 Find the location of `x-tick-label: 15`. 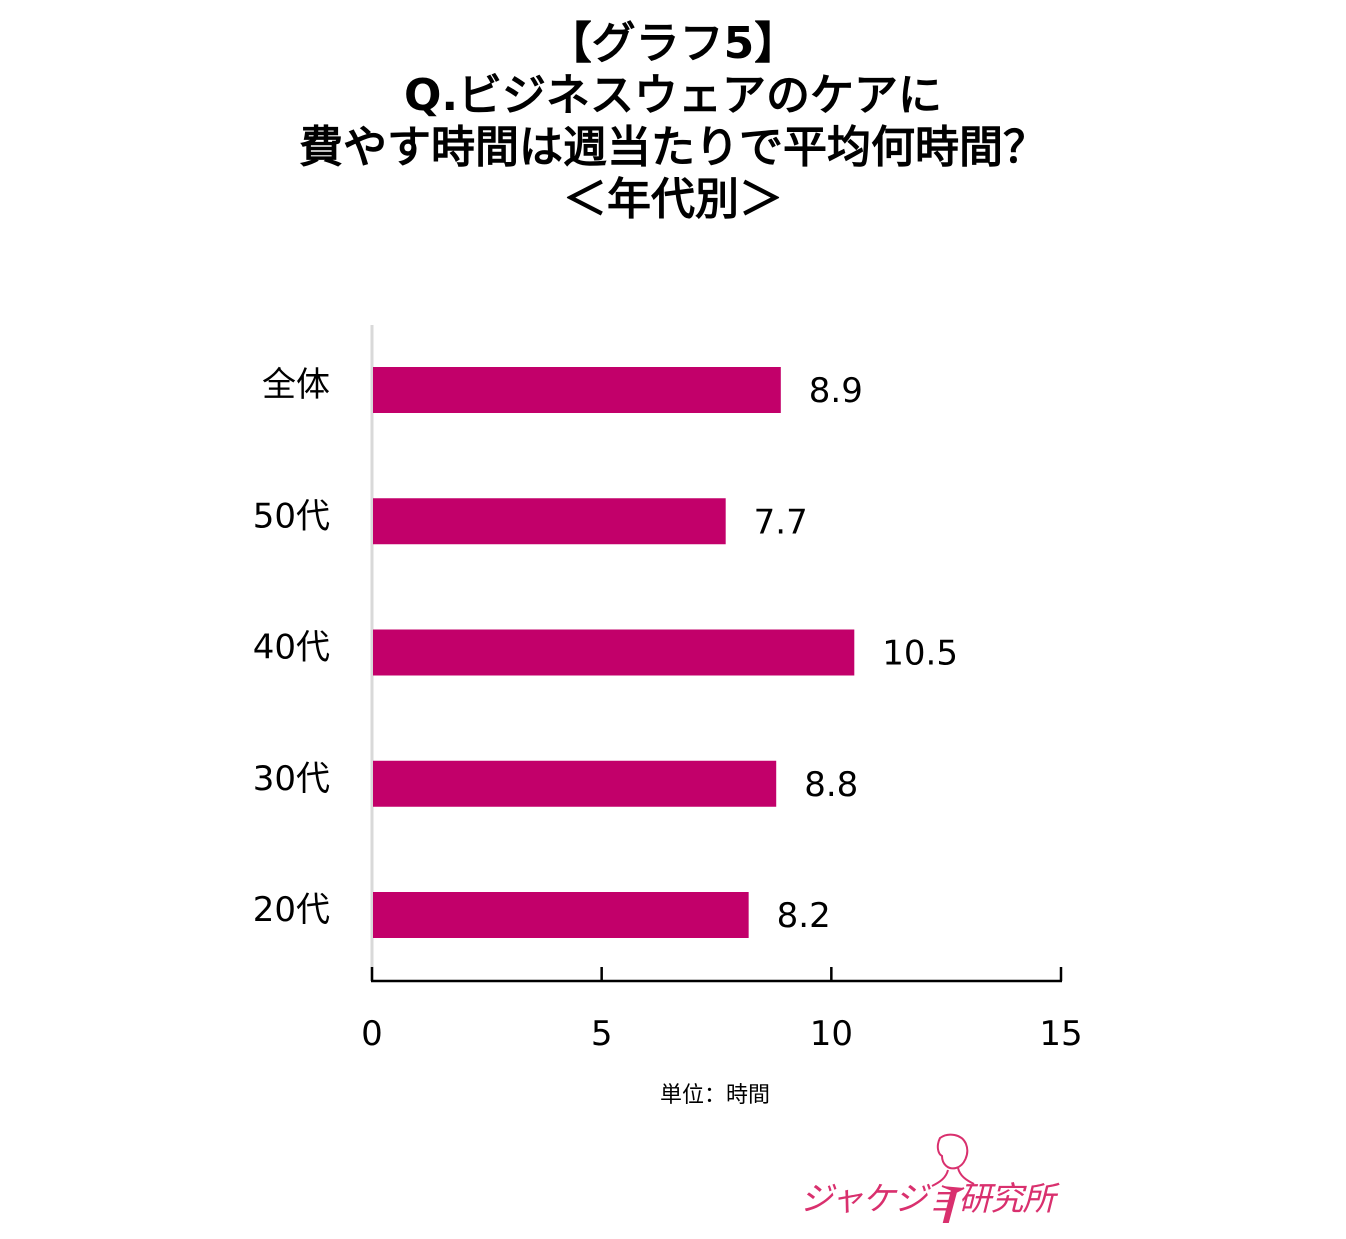

x-tick-label: 15 is located at coordinates (1060, 1034).